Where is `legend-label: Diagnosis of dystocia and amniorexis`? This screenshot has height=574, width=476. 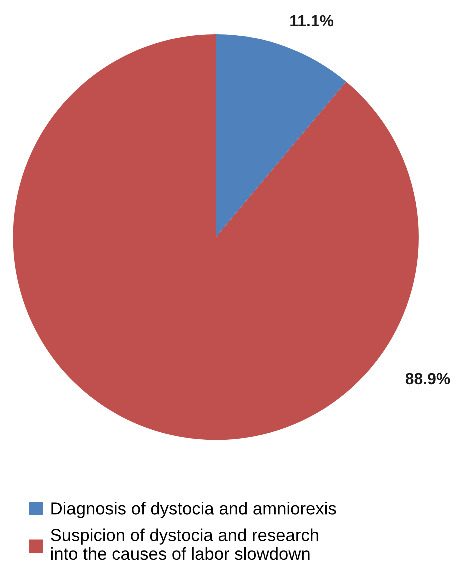 legend-label: Diagnosis of dystocia and amniorexis is located at coordinates (194, 510).